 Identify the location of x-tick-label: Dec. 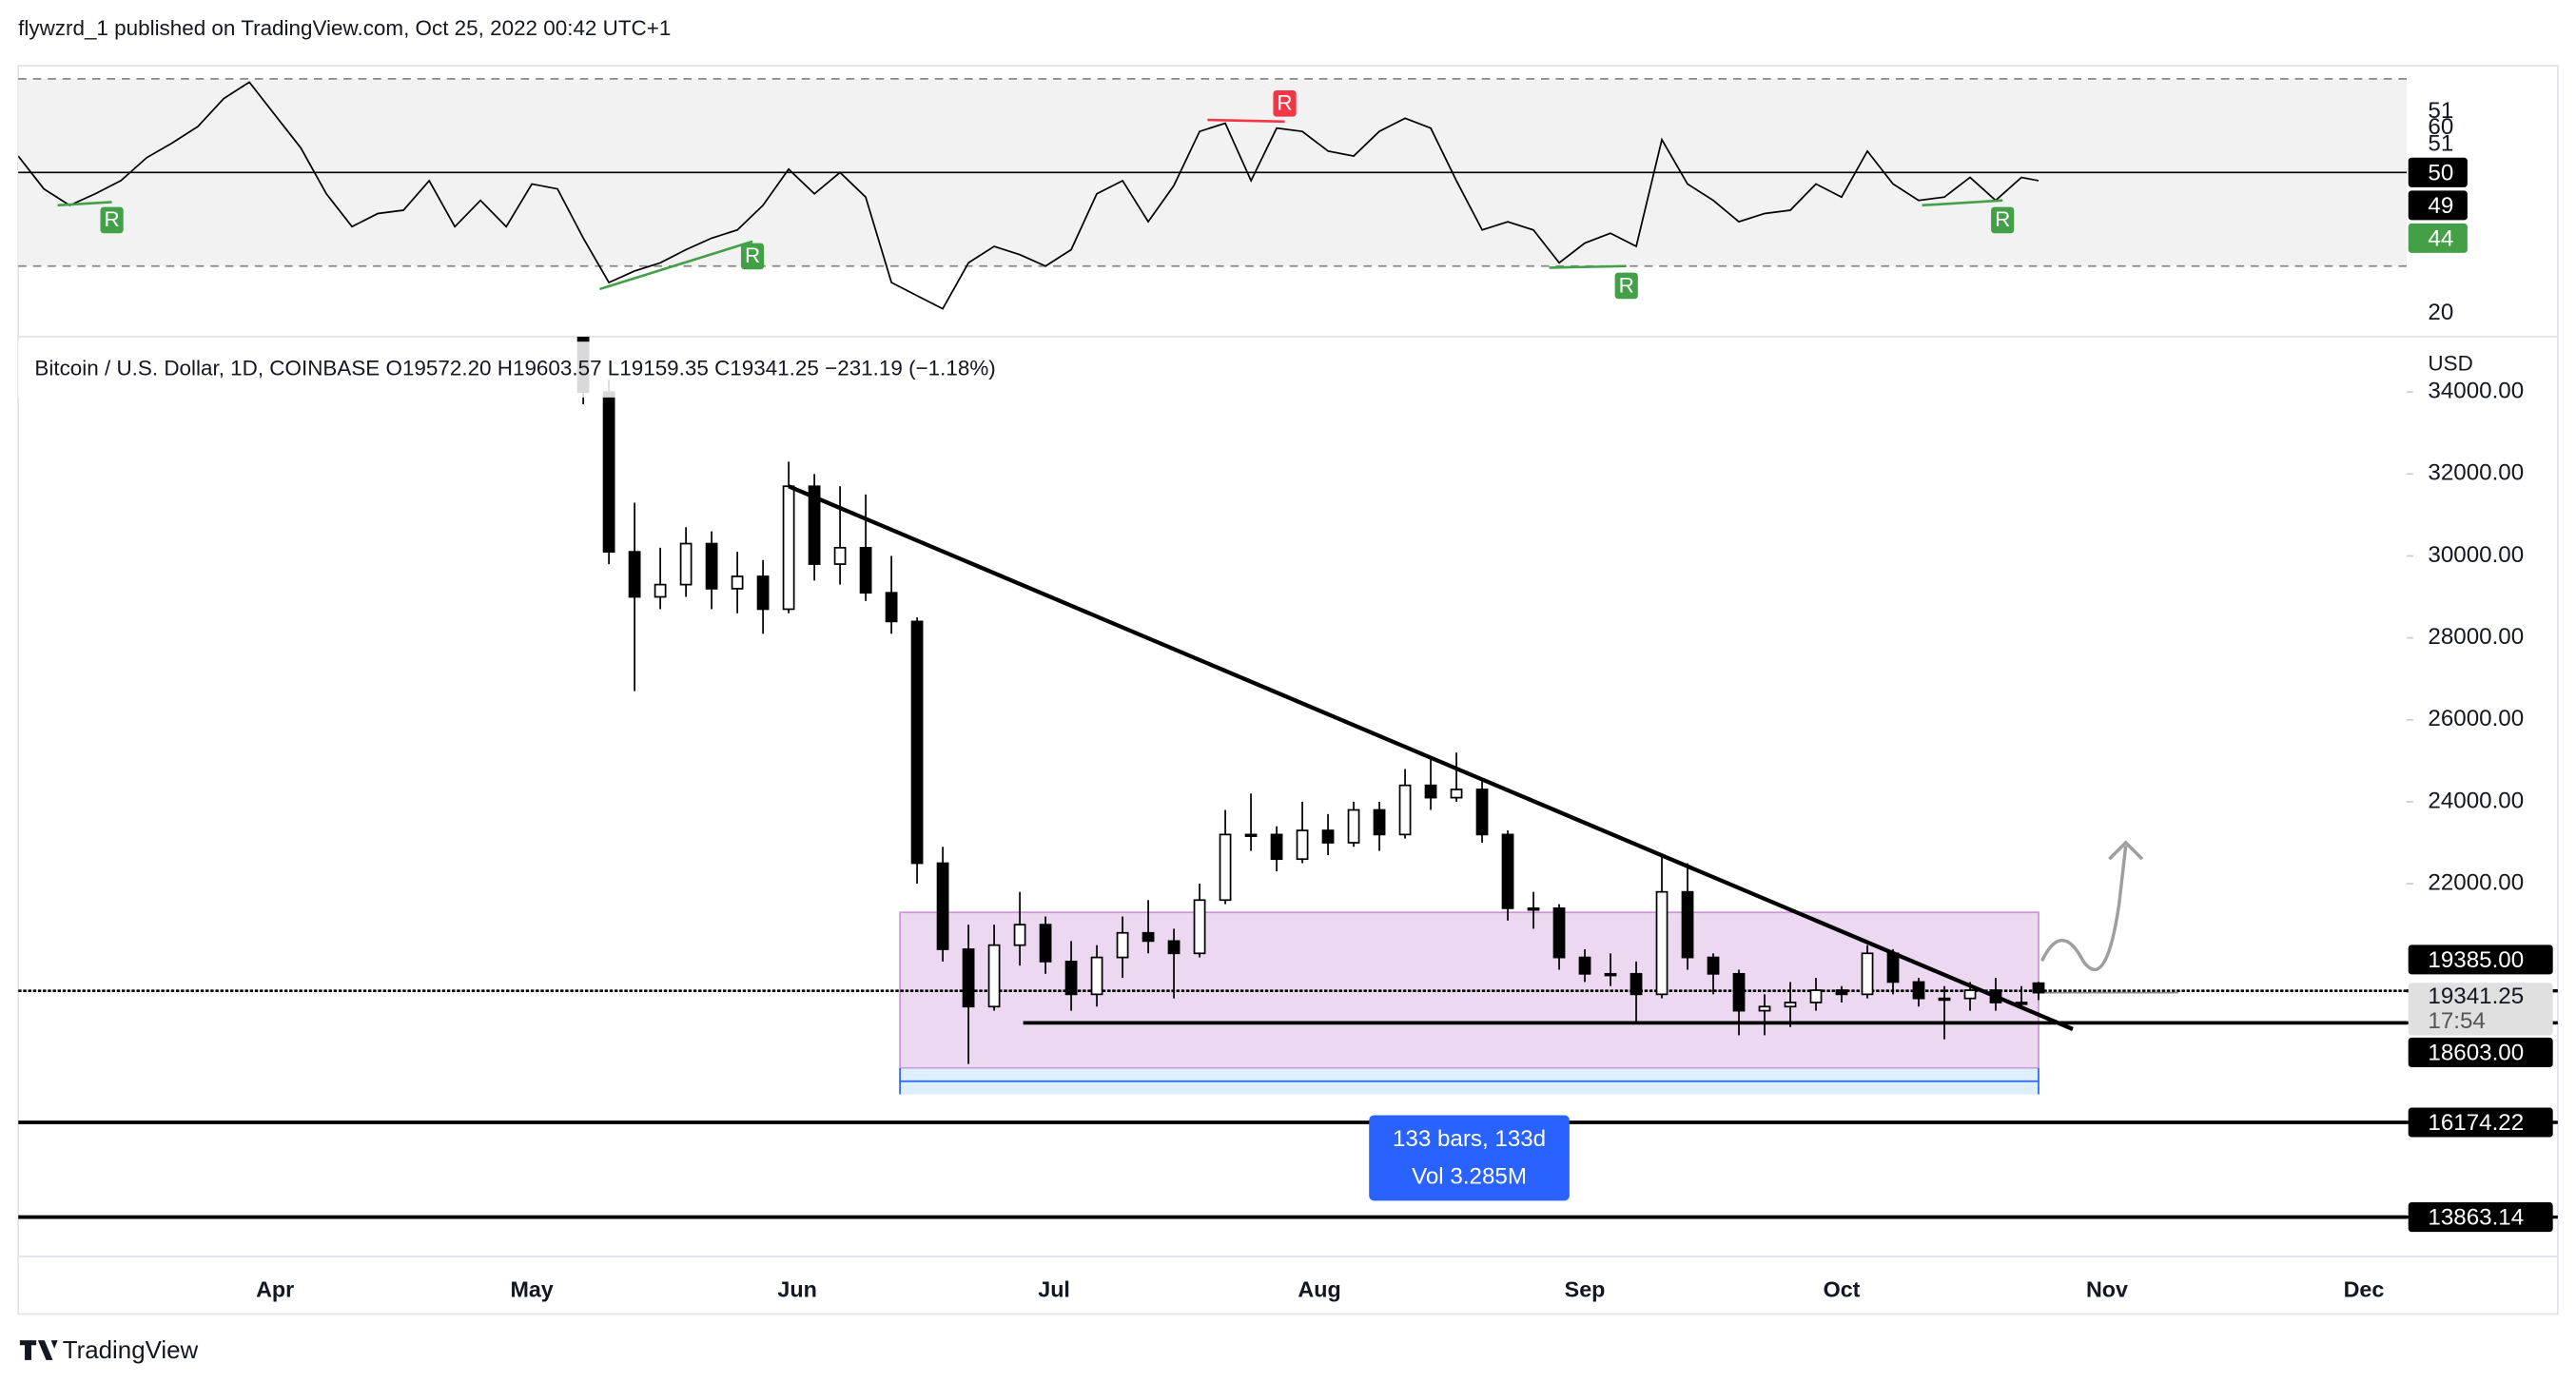
(2365, 1289).